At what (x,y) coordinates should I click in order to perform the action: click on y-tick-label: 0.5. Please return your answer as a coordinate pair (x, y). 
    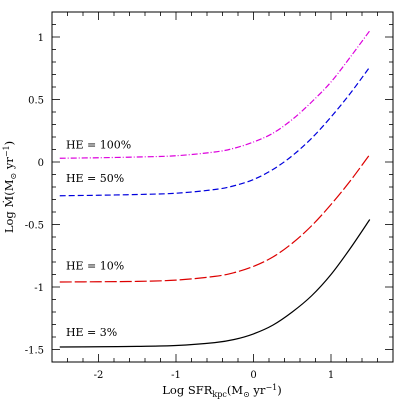
    Looking at the image, I should click on (36, 101).